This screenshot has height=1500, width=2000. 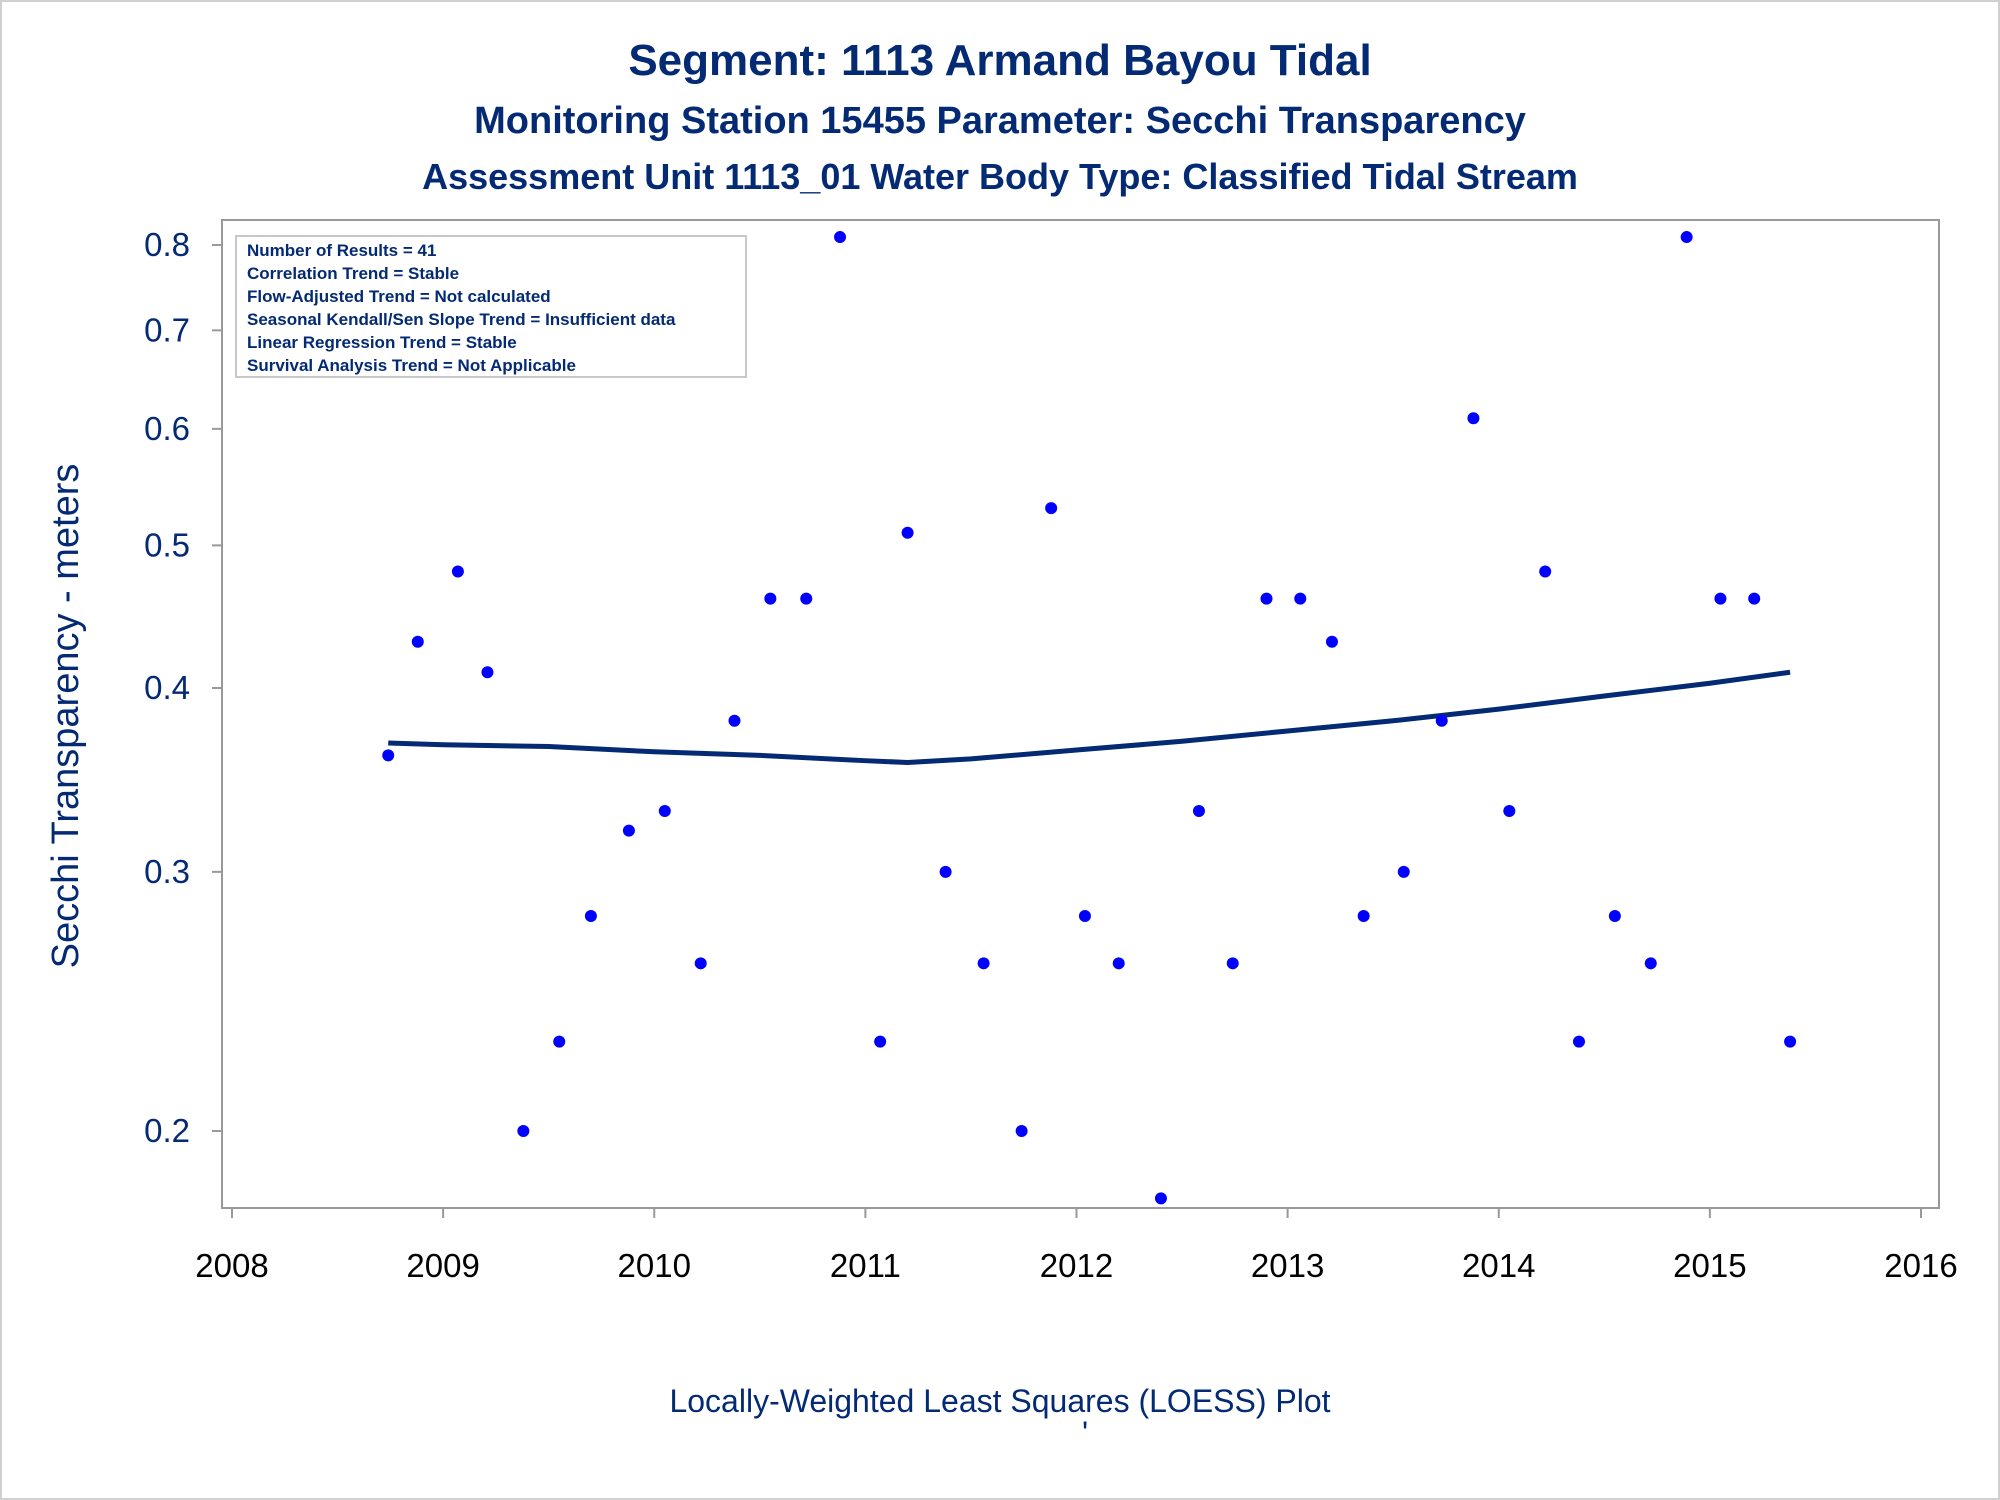 I want to click on y-axis: 0.2 0.3 0.4 0.5 0.6 0.7 0.8, so click(x=183, y=687).